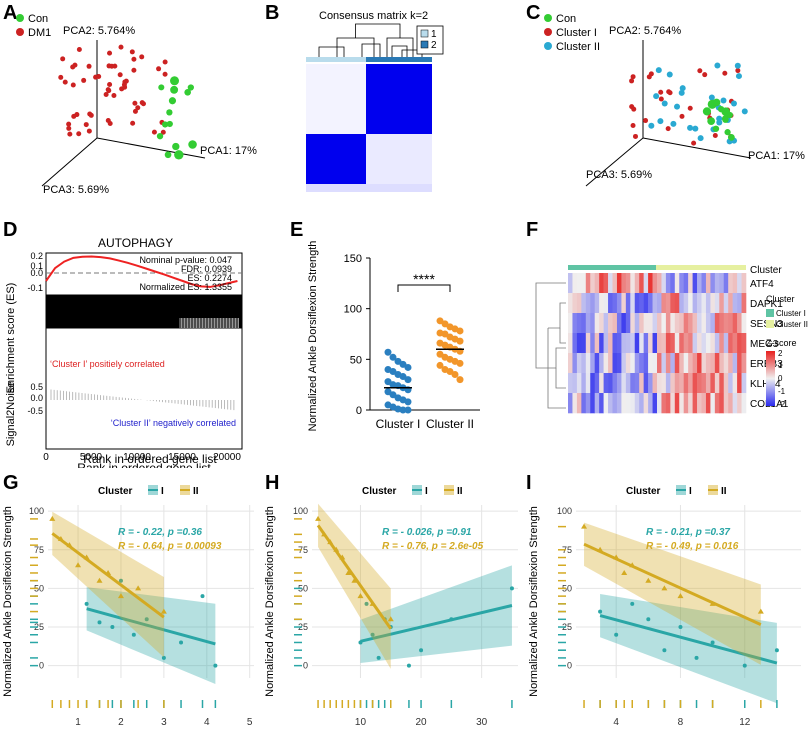 The width and height of the screenshot is (809, 729). I want to click on xtick: 5000, so click(91, 457).